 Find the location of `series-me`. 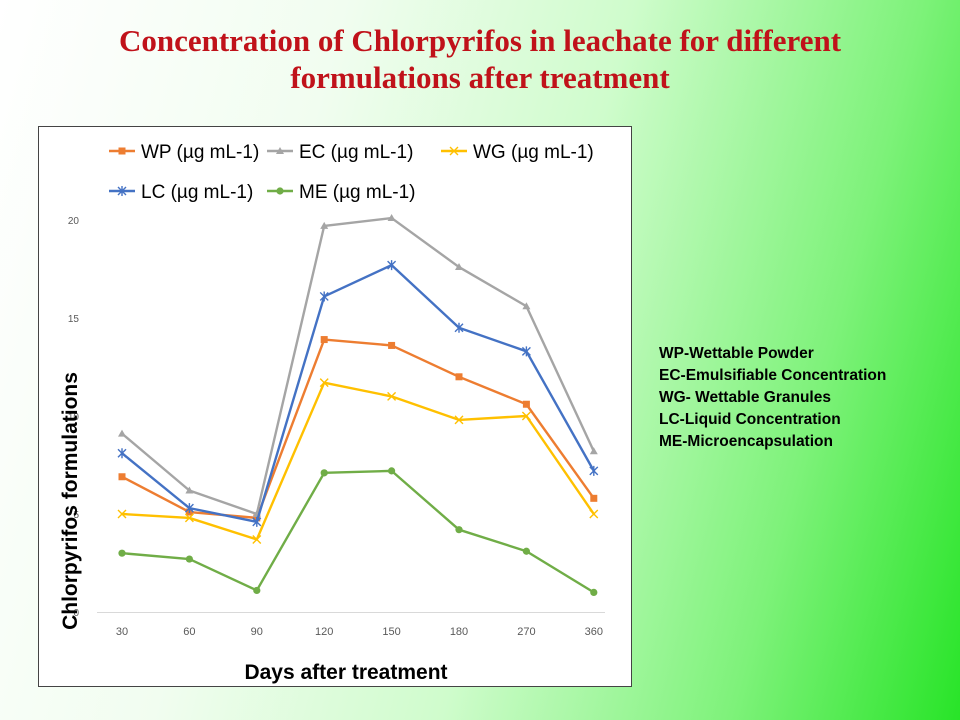

series-me is located at coordinates (358, 531).